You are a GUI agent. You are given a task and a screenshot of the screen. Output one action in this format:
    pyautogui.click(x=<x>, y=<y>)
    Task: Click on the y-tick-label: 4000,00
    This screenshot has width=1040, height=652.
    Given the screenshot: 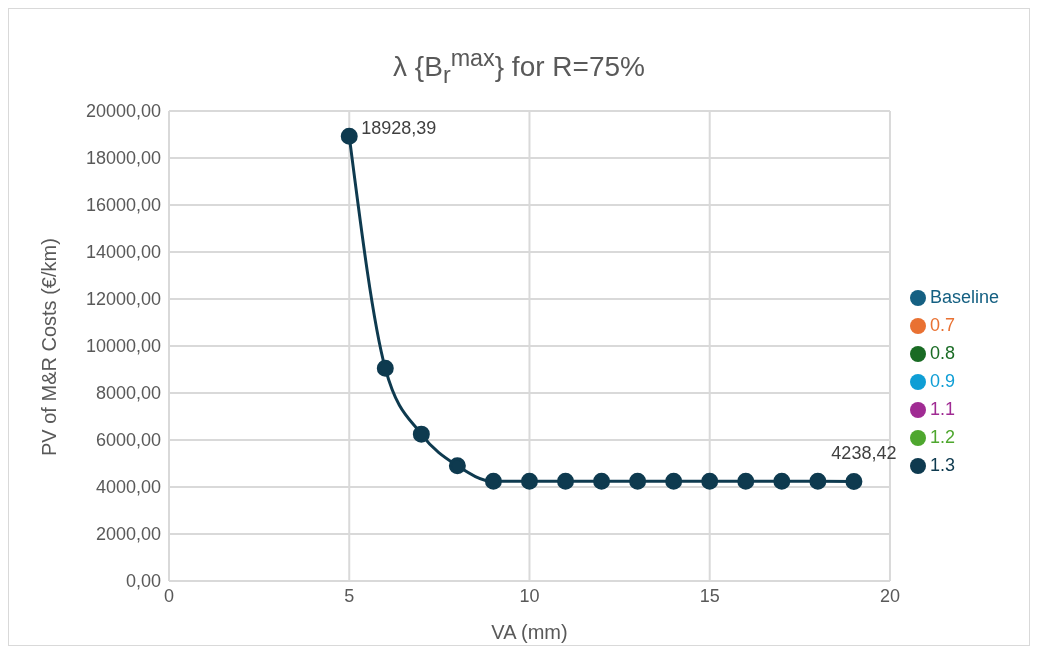 What is the action you would take?
    pyautogui.click(x=128, y=487)
    